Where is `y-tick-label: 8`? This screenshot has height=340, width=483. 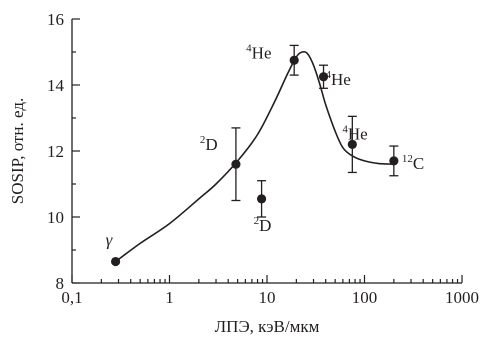
y-tick-label: 8 is located at coordinates (60, 283).